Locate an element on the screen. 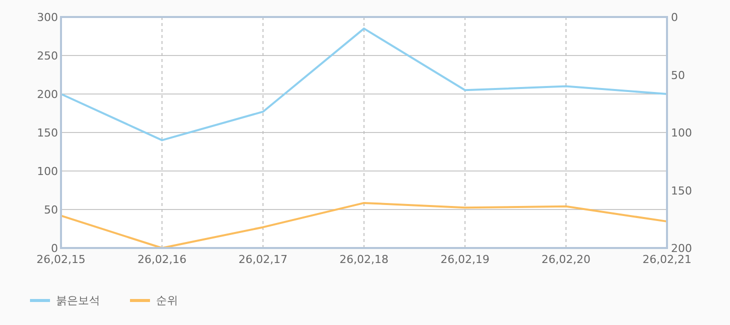 This screenshot has height=325, width=730. y-tick-label: 250 is located at coordinates (47, 56).